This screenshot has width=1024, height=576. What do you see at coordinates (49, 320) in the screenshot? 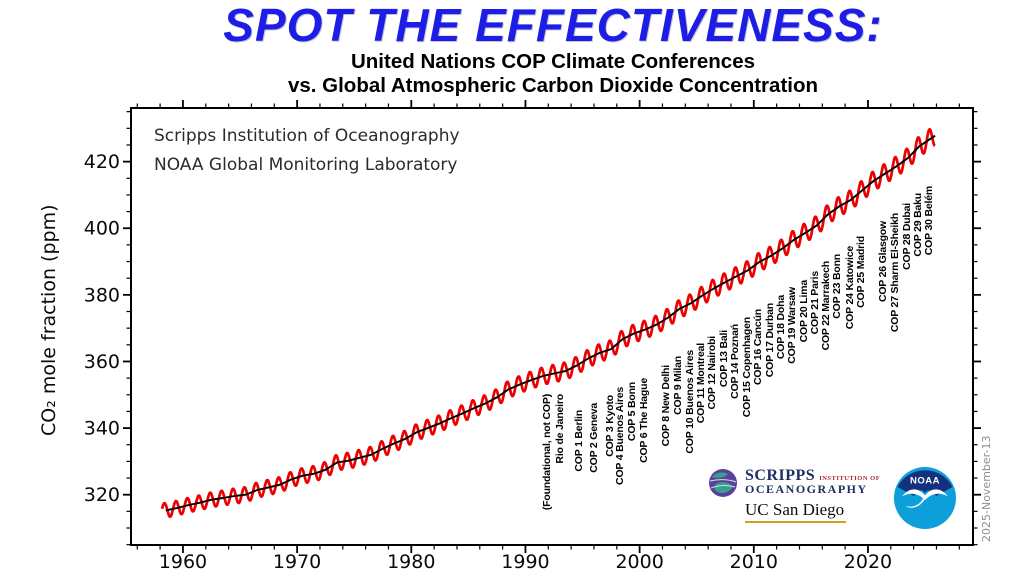
I see `y-axis-title: CO₂ mole fraction (ppm)` at bounding box center [49, 320].